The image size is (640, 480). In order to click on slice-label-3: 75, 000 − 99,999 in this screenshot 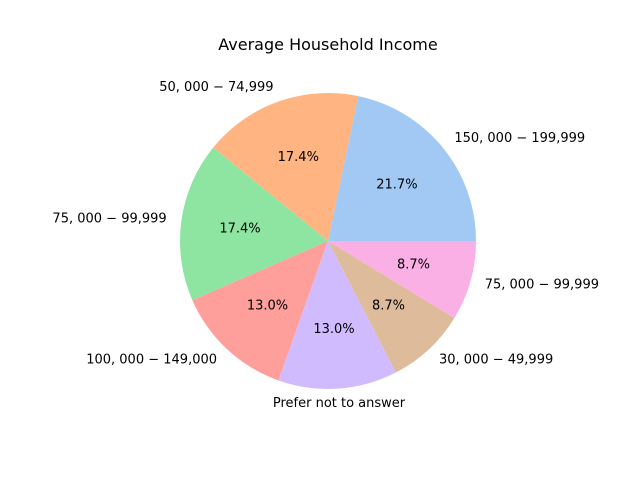, I will do `click(109, 219)`.